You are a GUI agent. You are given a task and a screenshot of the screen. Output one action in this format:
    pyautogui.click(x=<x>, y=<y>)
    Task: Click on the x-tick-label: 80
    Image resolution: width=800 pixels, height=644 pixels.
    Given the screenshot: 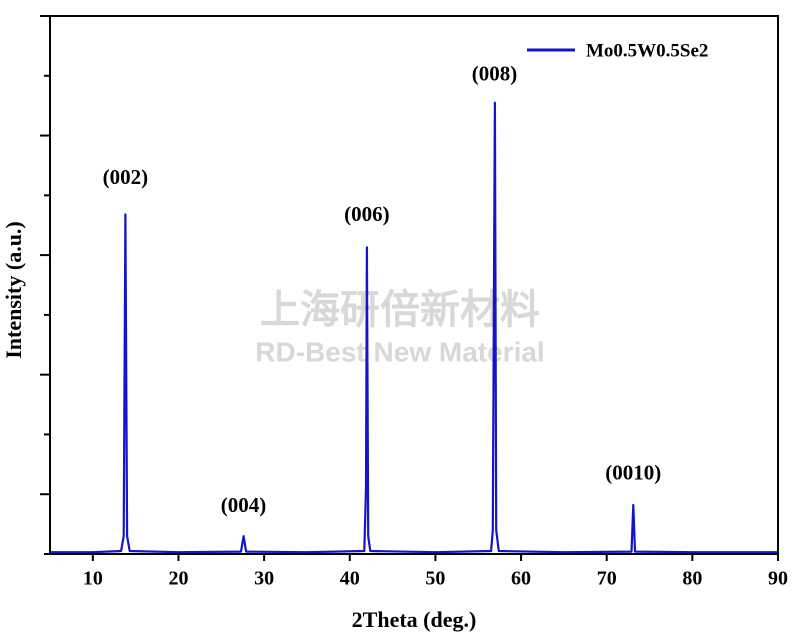 What is the action you would take?
    pyautogui.click(x=692, y=579)
    